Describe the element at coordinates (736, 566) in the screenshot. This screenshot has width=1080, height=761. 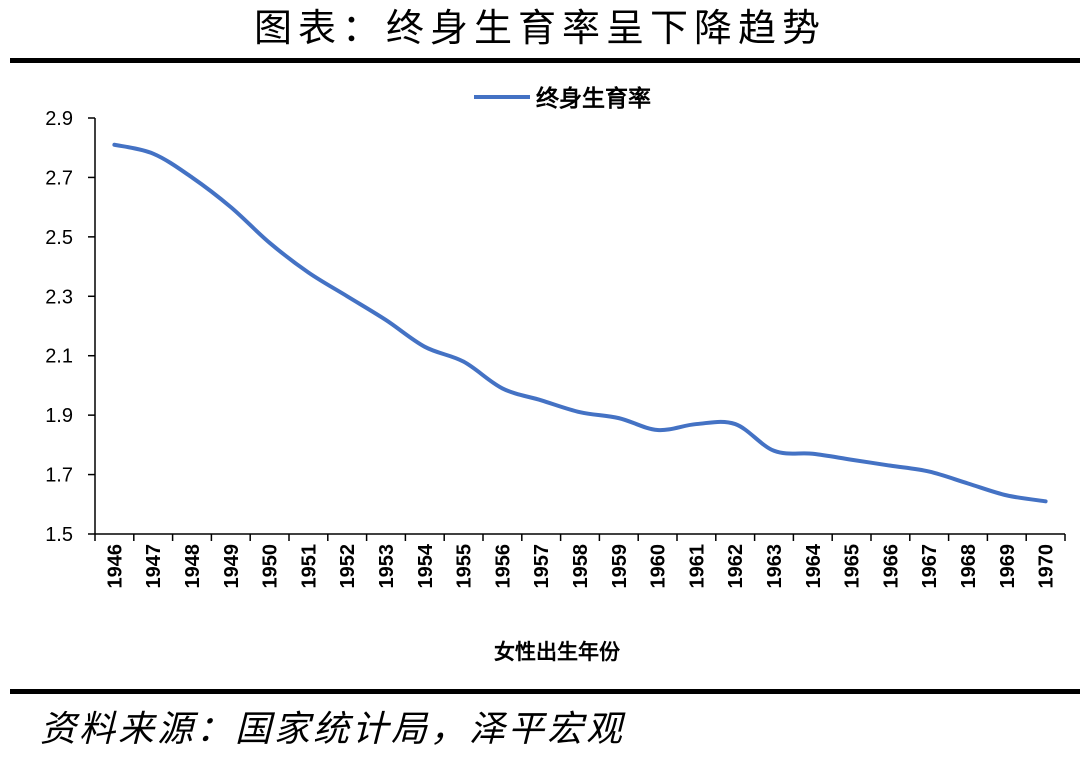
I see `x-tick-label: 1962` at that location.